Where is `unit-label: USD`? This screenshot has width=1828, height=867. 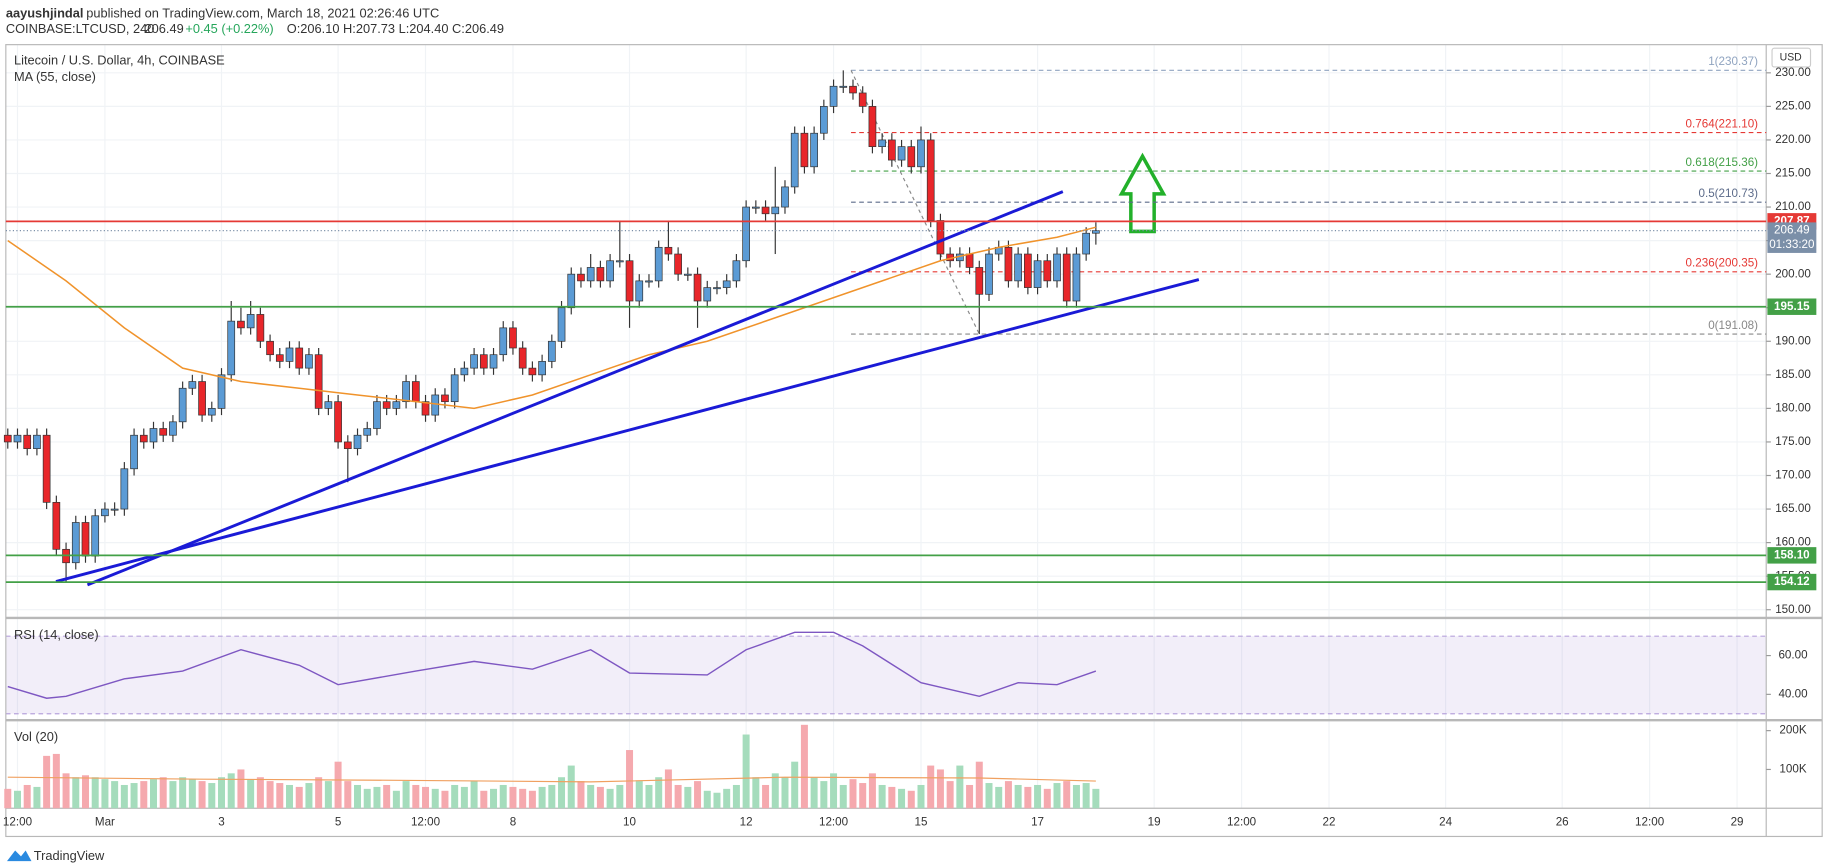
unit-label: USD is located at coordinates (1791, 57).